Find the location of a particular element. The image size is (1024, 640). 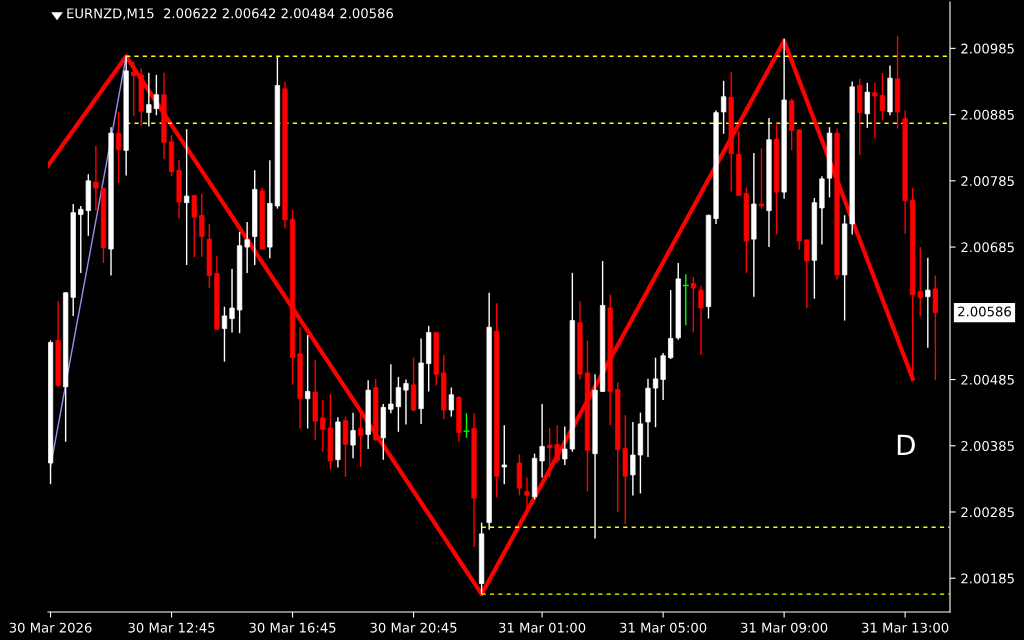

x-tick-label: 31 Mar 01:00 is located at coordinates (542, 627).